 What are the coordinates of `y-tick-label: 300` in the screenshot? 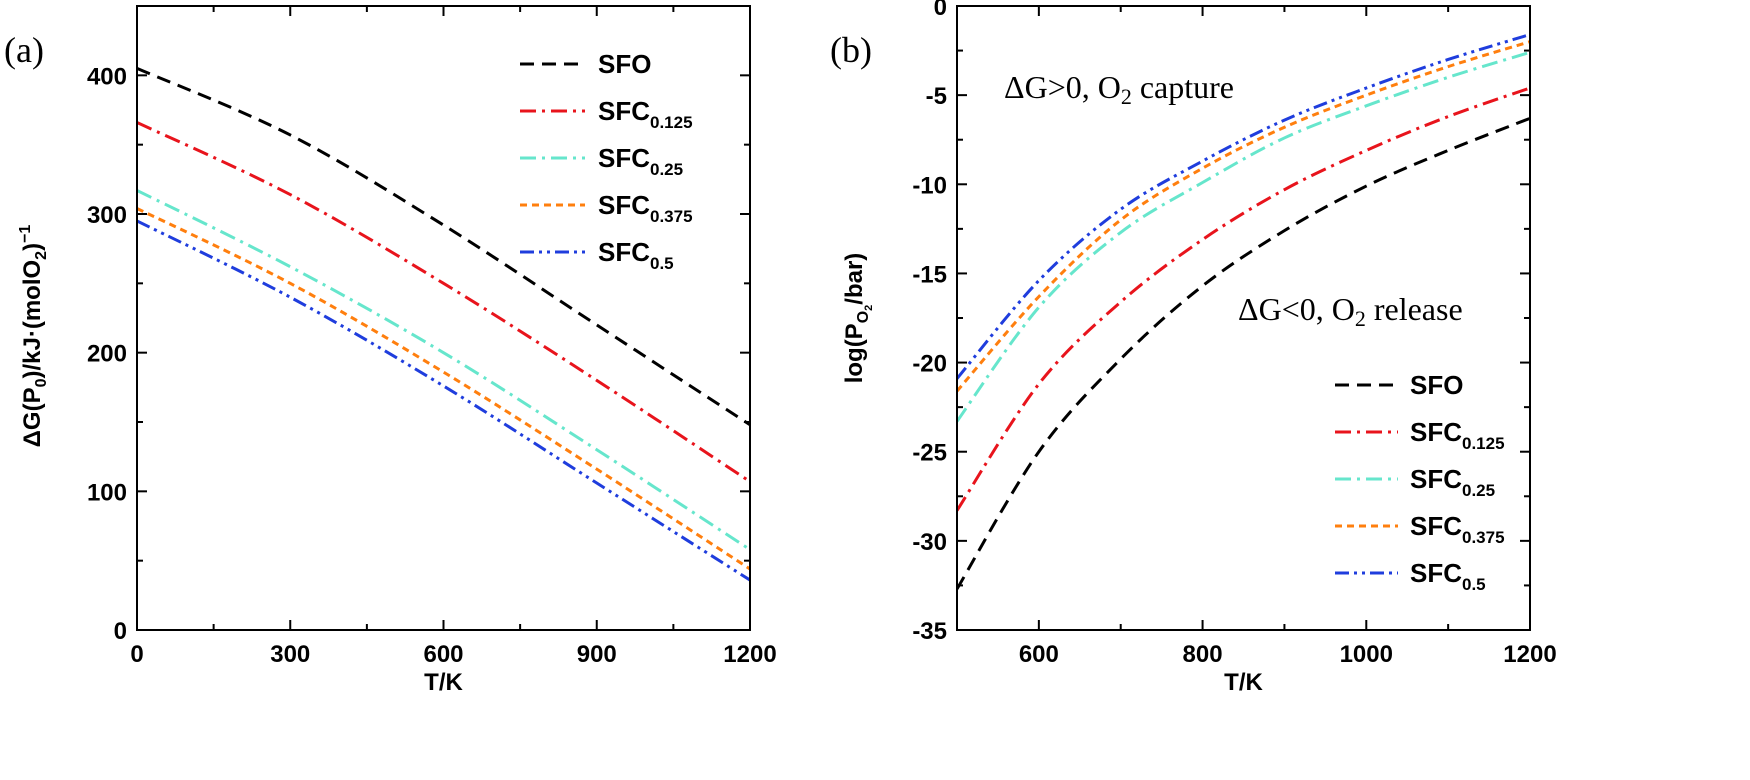 It's located at (107, 215).